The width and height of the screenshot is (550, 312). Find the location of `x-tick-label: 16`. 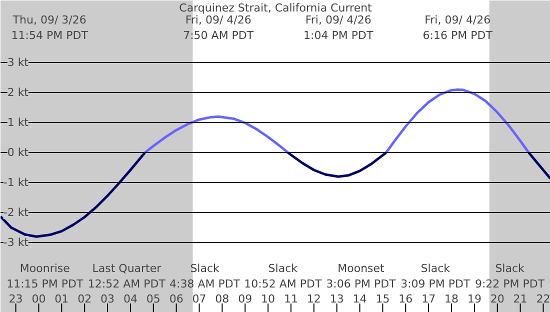

x-tick-label: 16 is located at coordinates (405, 299).